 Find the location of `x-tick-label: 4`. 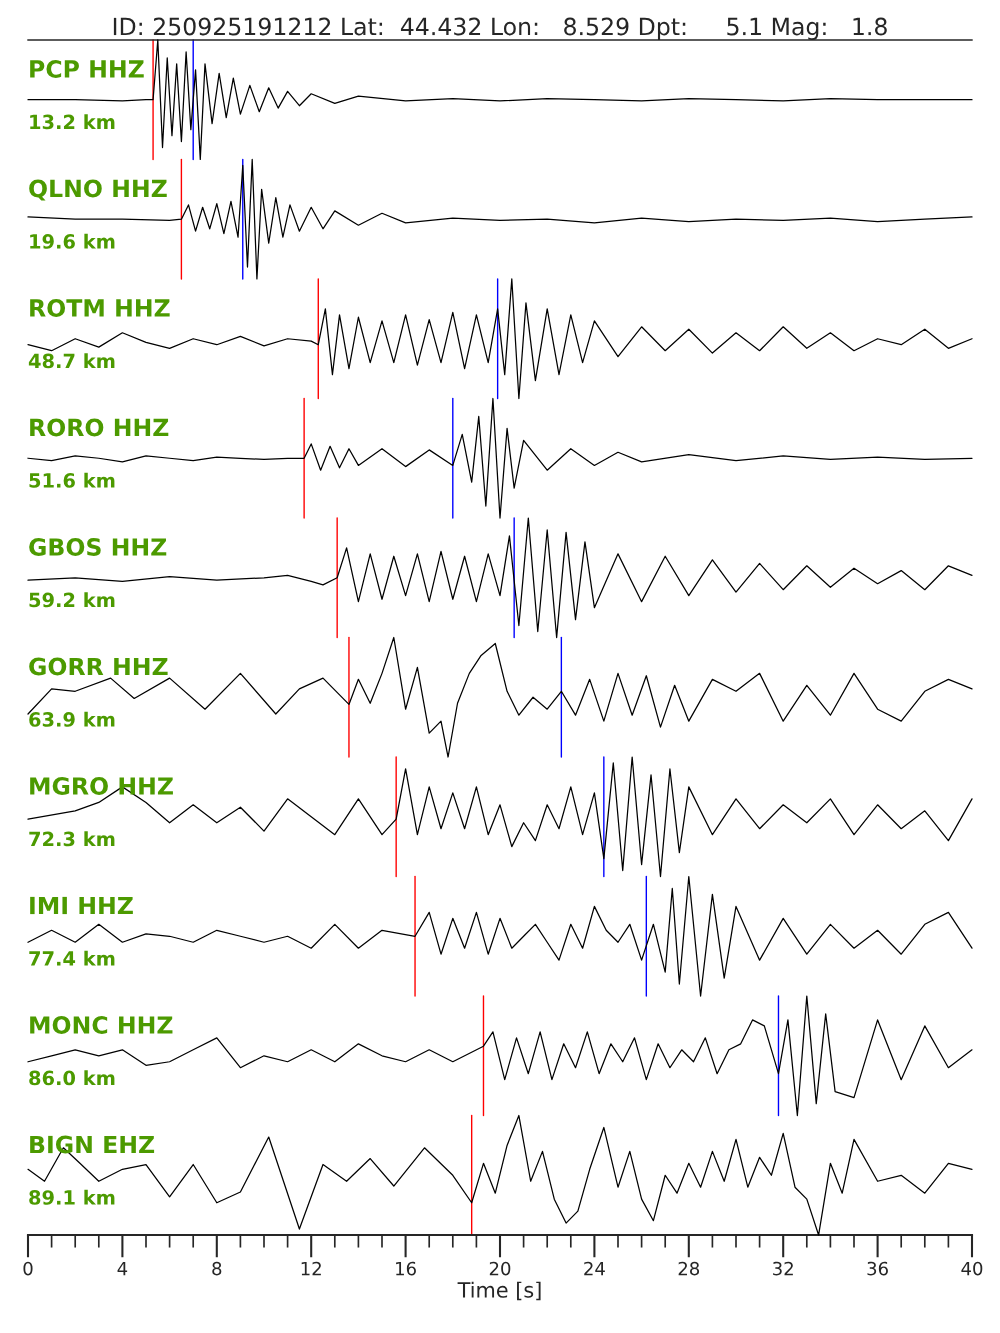

x-tick-label: 4 is located at coordinates (122, 1268).